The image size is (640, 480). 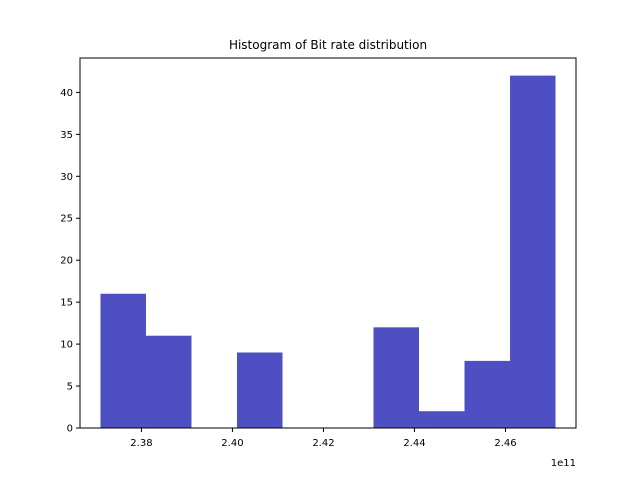 I want to click on y-tick-label: 15, so click(x=66, y=303).